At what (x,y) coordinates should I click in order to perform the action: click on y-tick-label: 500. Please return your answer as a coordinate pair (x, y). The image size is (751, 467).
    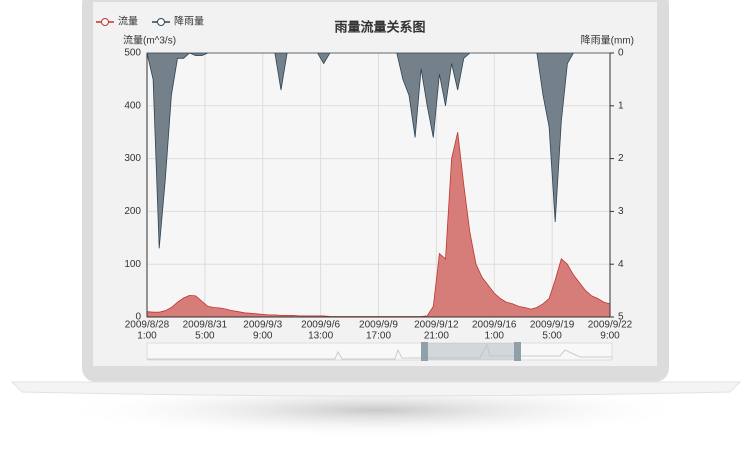
    Looking at the image, I should click on (132, 53).